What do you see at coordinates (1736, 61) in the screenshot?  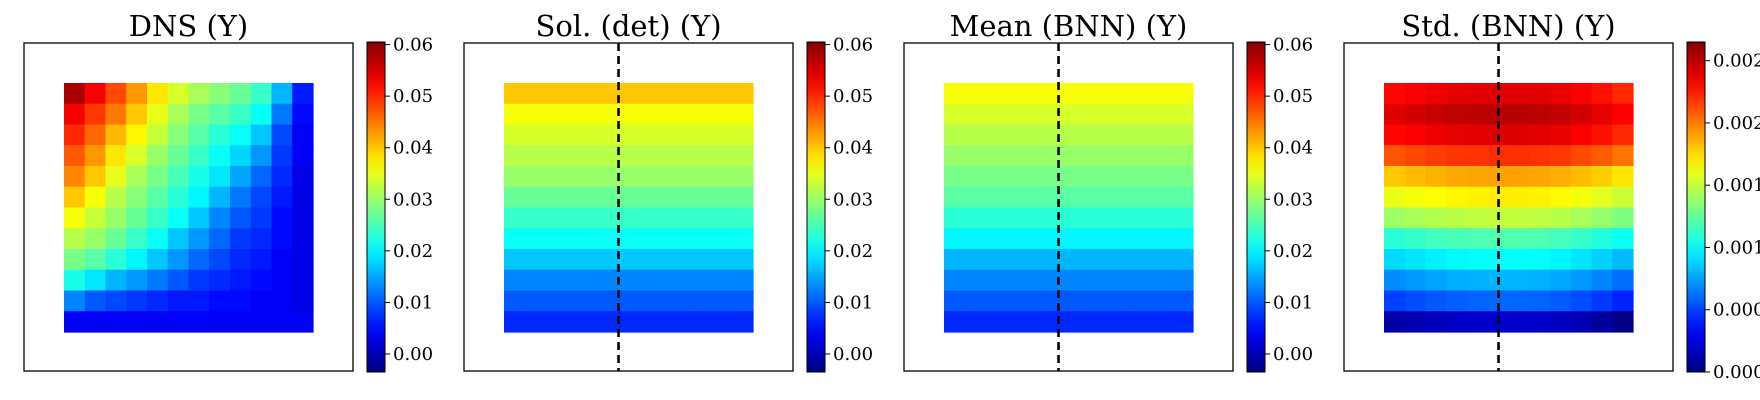 I see `colorbar-tick-label: 0.0025` at bounding box center [1736, 61].